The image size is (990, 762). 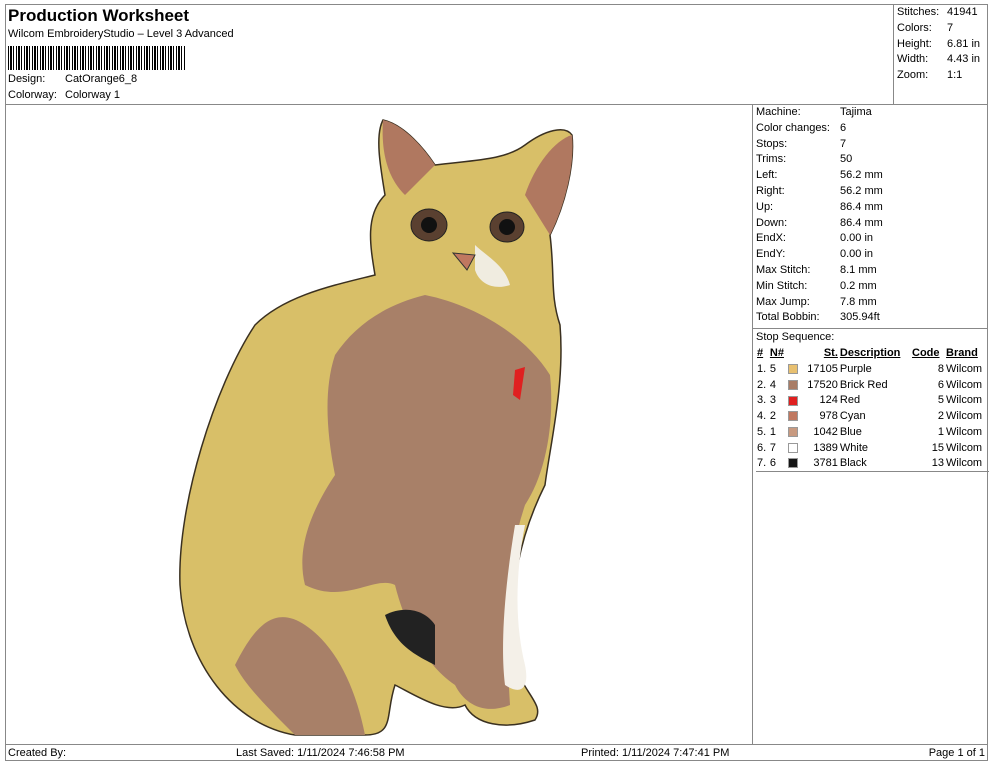 I want to click on thread-code: 15, so click(x=938, y=447).